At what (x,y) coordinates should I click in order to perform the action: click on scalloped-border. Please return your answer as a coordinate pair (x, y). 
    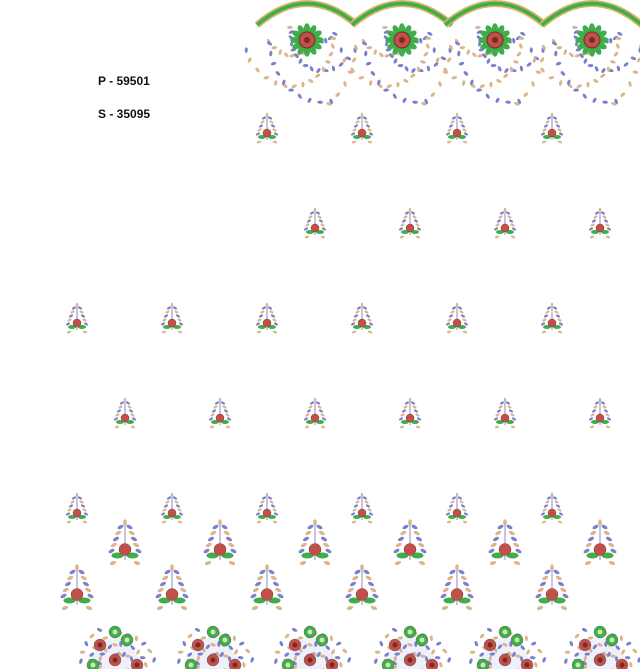
    Looking at the image, I should click on (442, 53).